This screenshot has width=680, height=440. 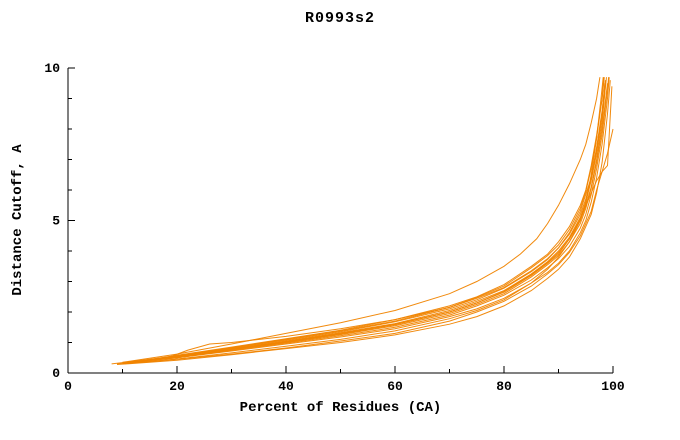 What do you see at coordinates (56, 373) in the screenshot?
I see `y-tick-label: 0` at bounding box center [56, 373].